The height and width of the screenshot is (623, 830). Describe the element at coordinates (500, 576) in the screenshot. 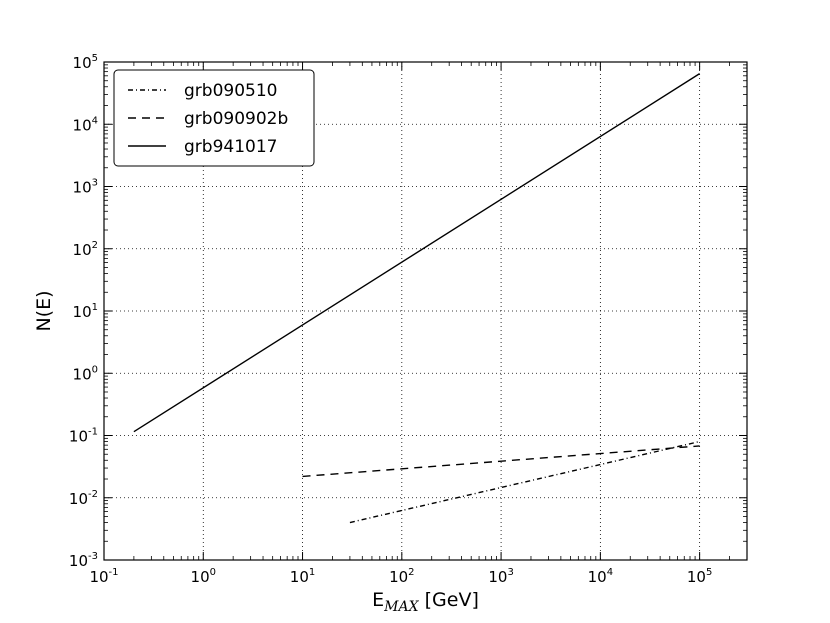

I see `x-tick-label: 10³` at that location.